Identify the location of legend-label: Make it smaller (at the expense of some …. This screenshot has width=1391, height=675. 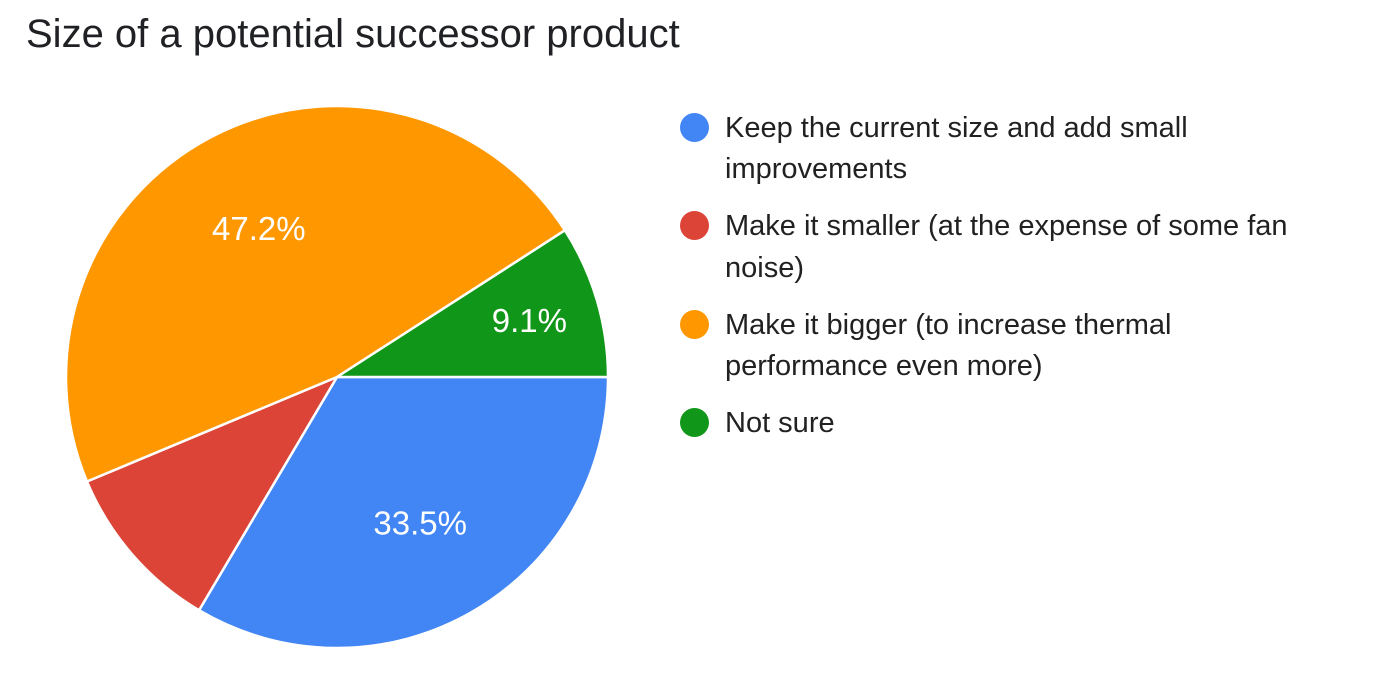
(1006, 247).